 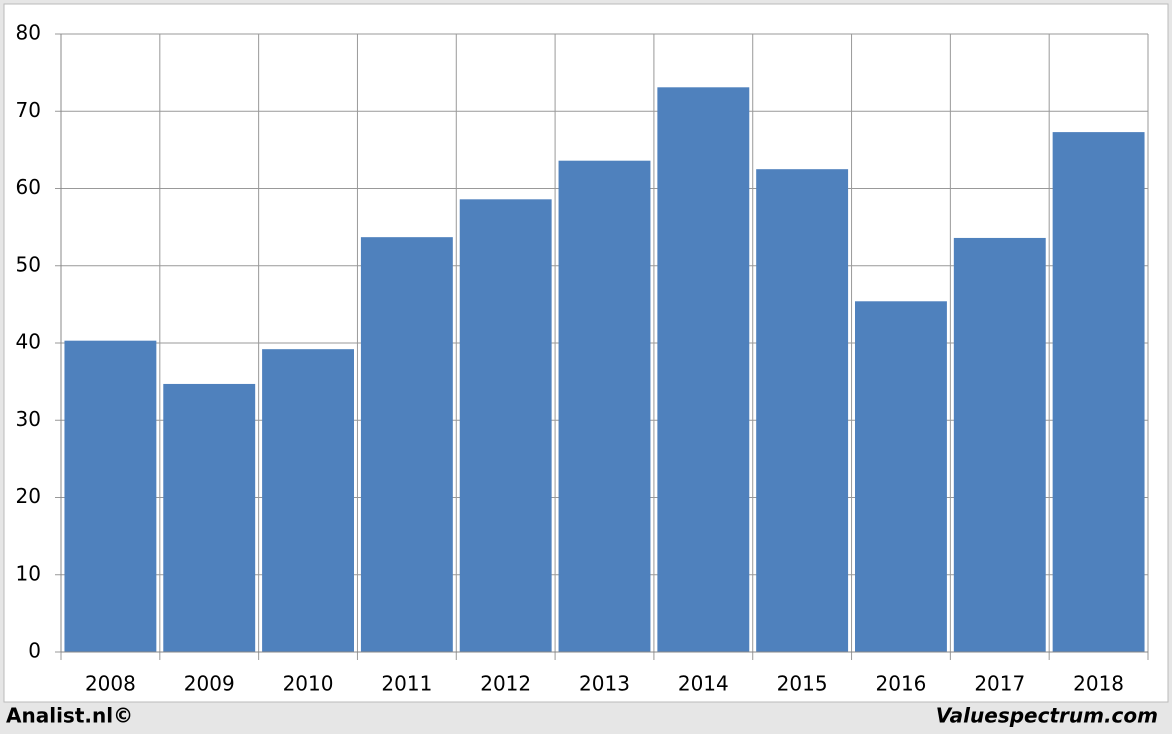 I want to click on x-tick-label: 2012, so click(x=505, y=684).